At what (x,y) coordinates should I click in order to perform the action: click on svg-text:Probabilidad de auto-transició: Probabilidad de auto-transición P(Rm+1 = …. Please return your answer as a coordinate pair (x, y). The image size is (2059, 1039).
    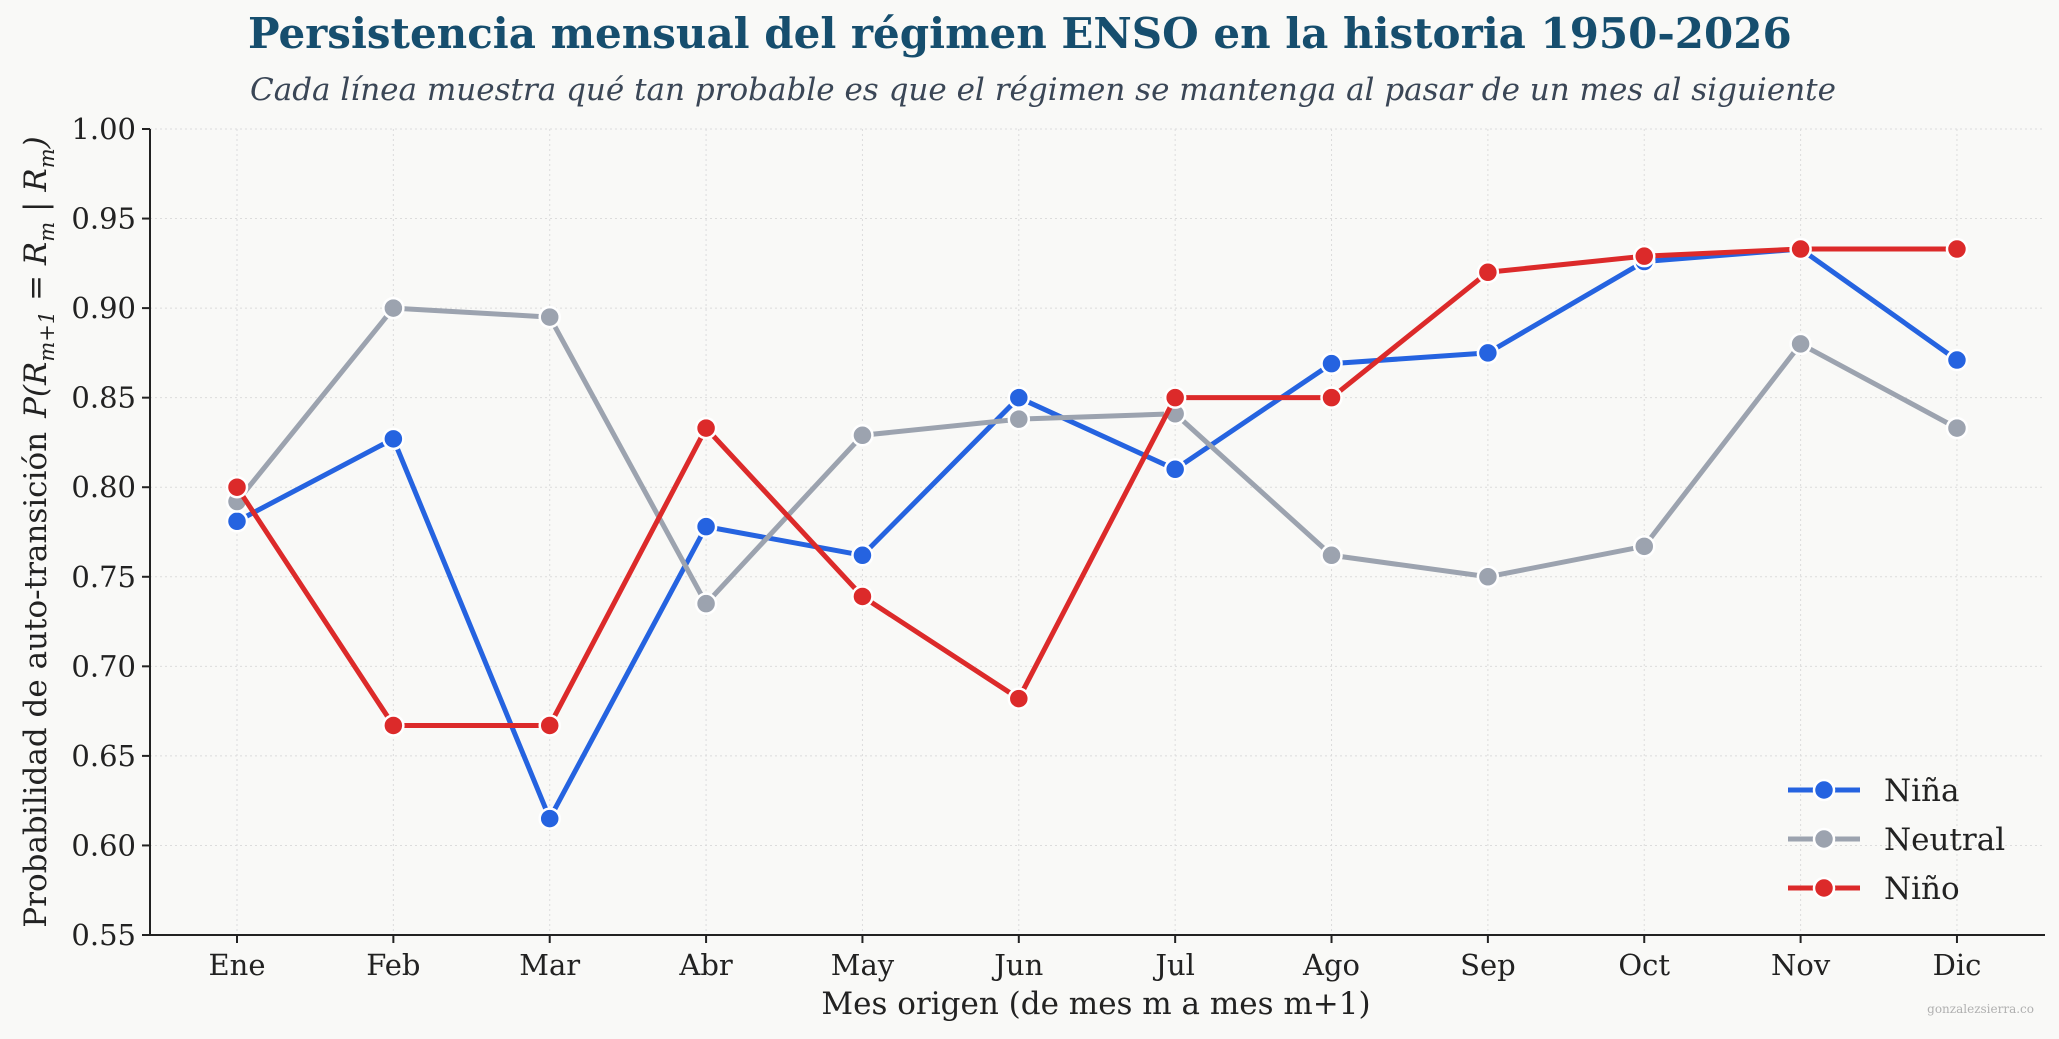
    Looking at the image, I should click on (38, 531).